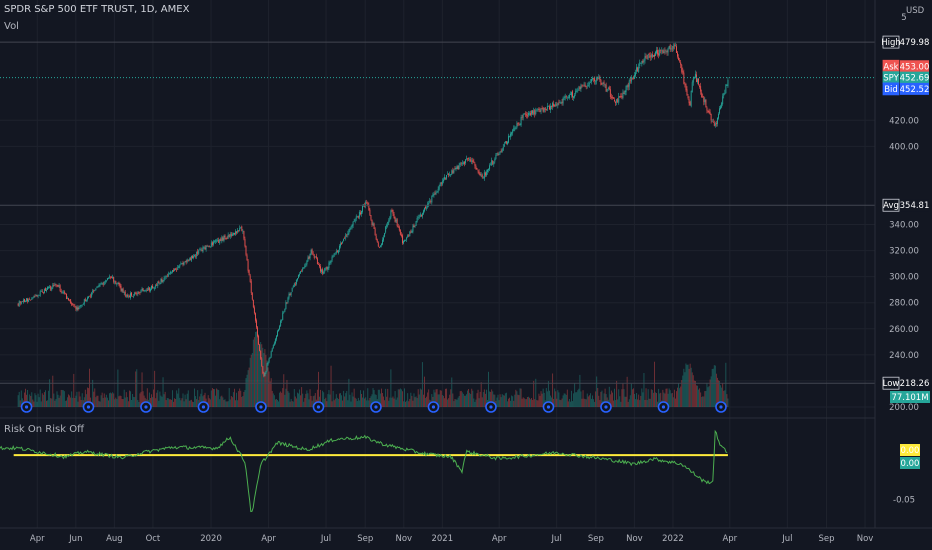 This screenshot has height=550, width=932. What do you see at coordinates (905, 89) in the screenshot?
I see `bid-price-badge: Bid 452.52` at bounding box center [905, 89].